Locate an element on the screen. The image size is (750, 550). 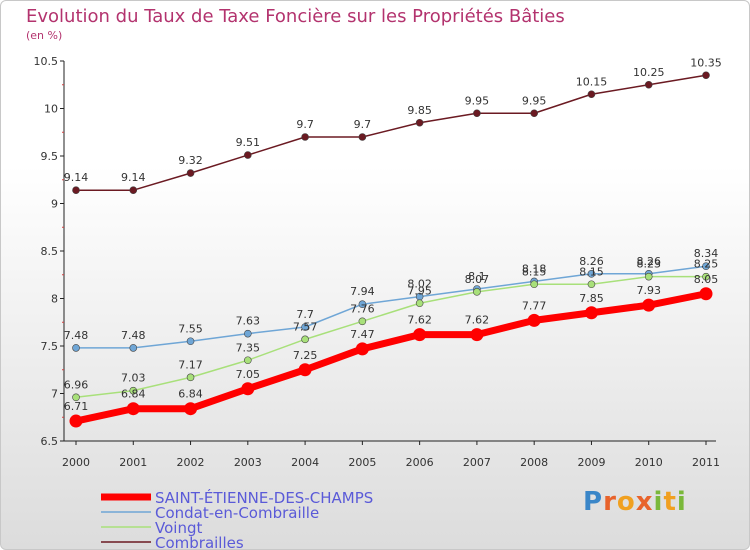
x-tick-label: 2003 is located at coordinates (248, 462).